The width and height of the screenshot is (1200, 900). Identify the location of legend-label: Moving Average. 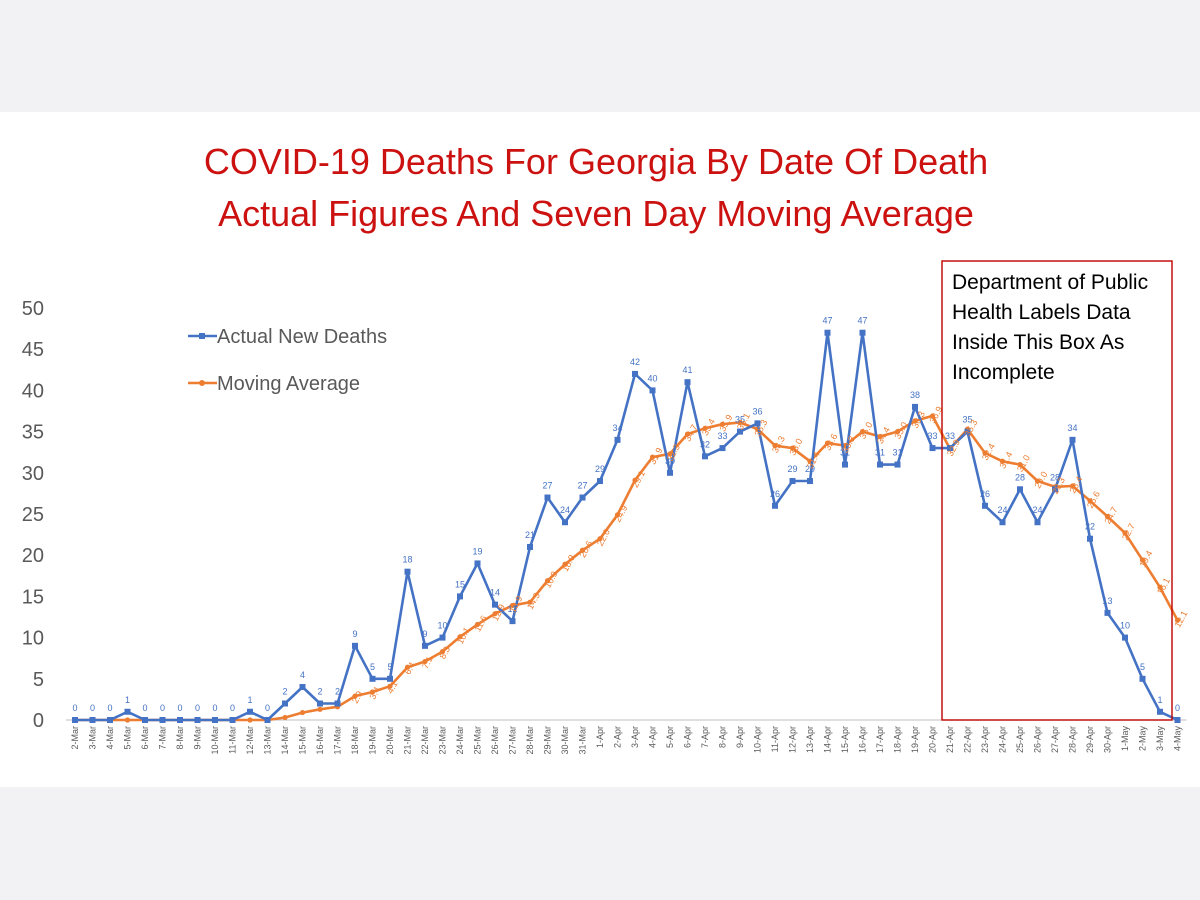
(288, 384).